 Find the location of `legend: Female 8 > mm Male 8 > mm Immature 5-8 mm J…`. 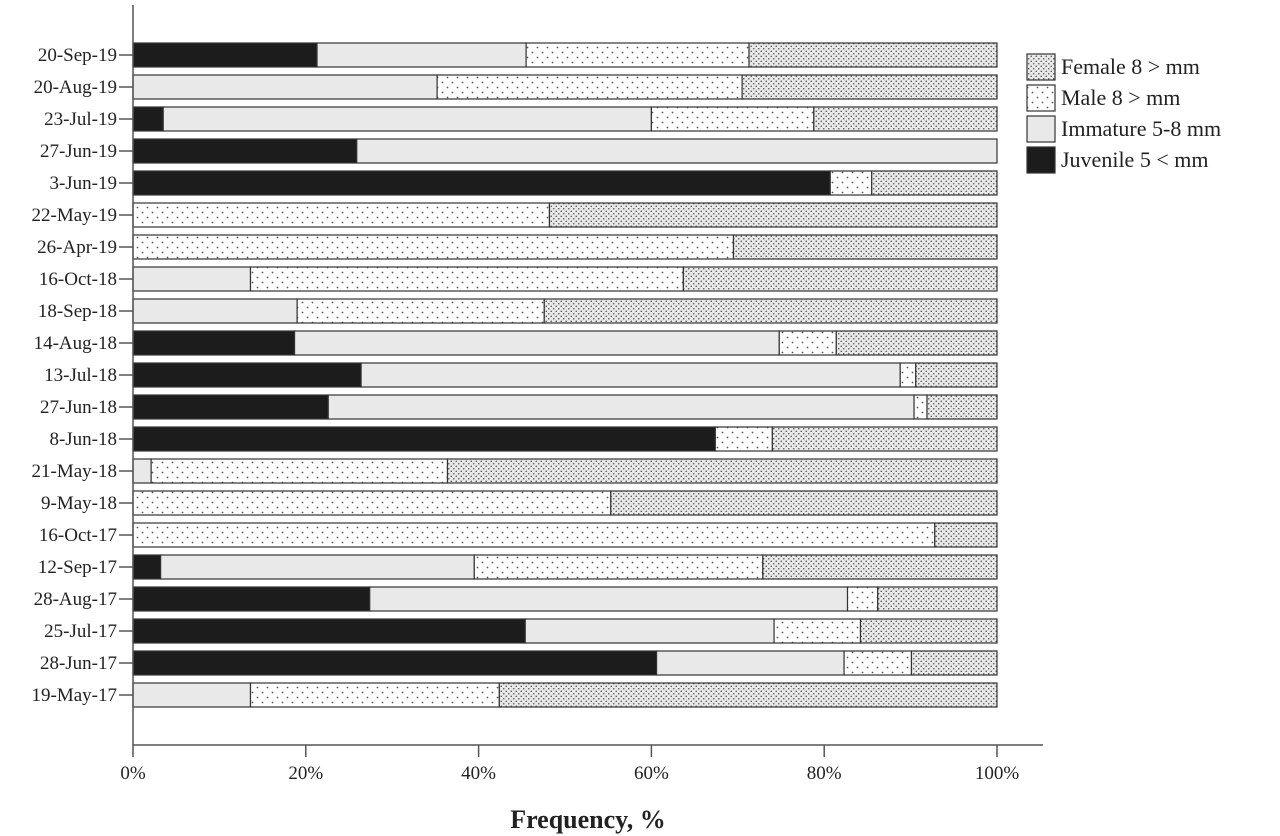

legend: Female 8 > mm Male 8 > mm Immature 5-8 mm J… is located at coordinates (1123, 113).